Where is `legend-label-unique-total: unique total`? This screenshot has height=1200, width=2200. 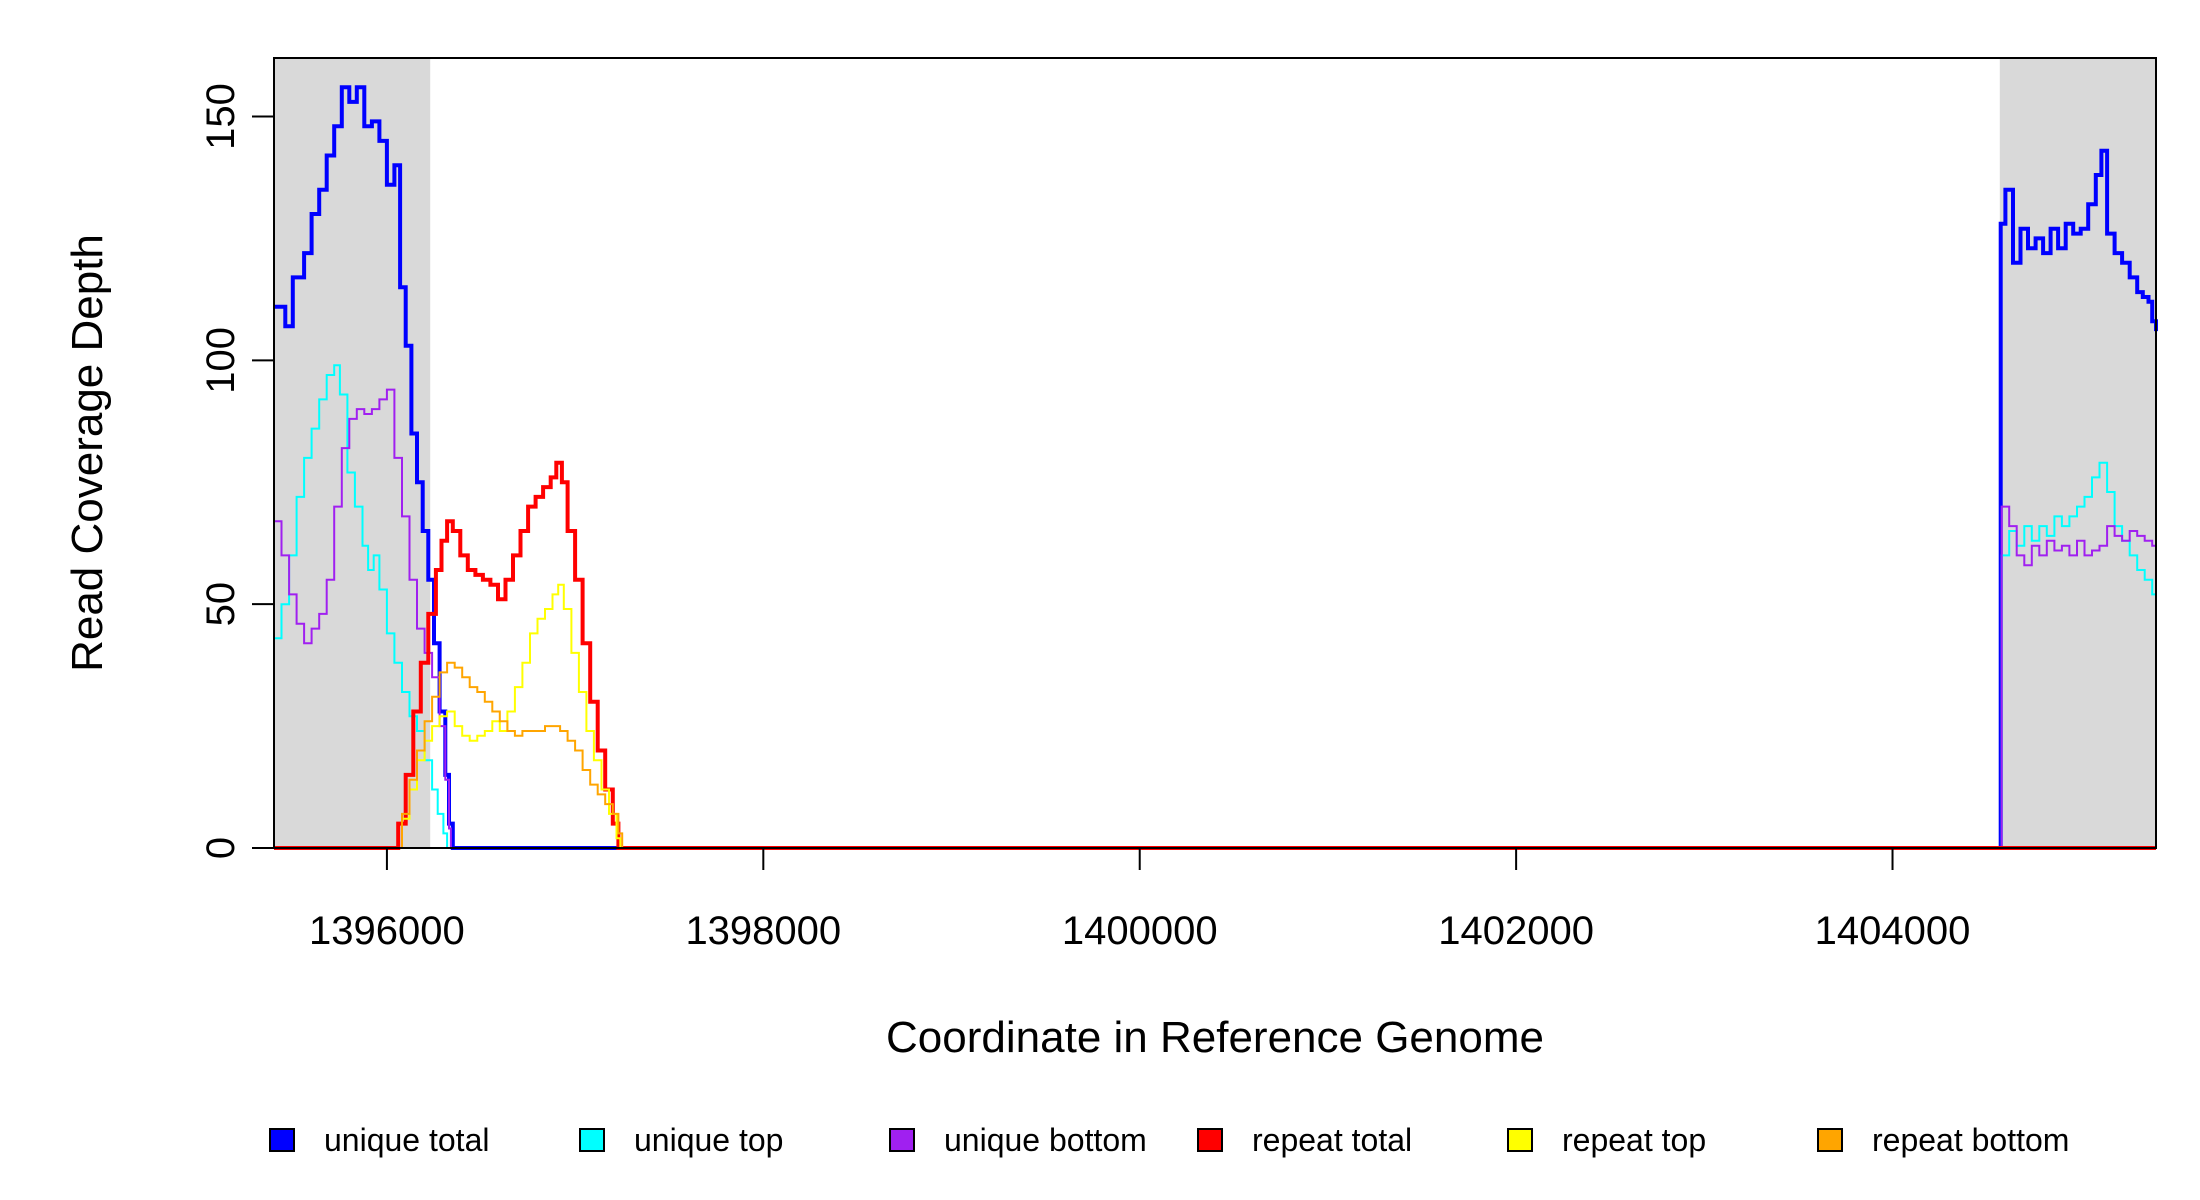
legend-label-unique-total: unique total is located at coordinates (406, 1140).